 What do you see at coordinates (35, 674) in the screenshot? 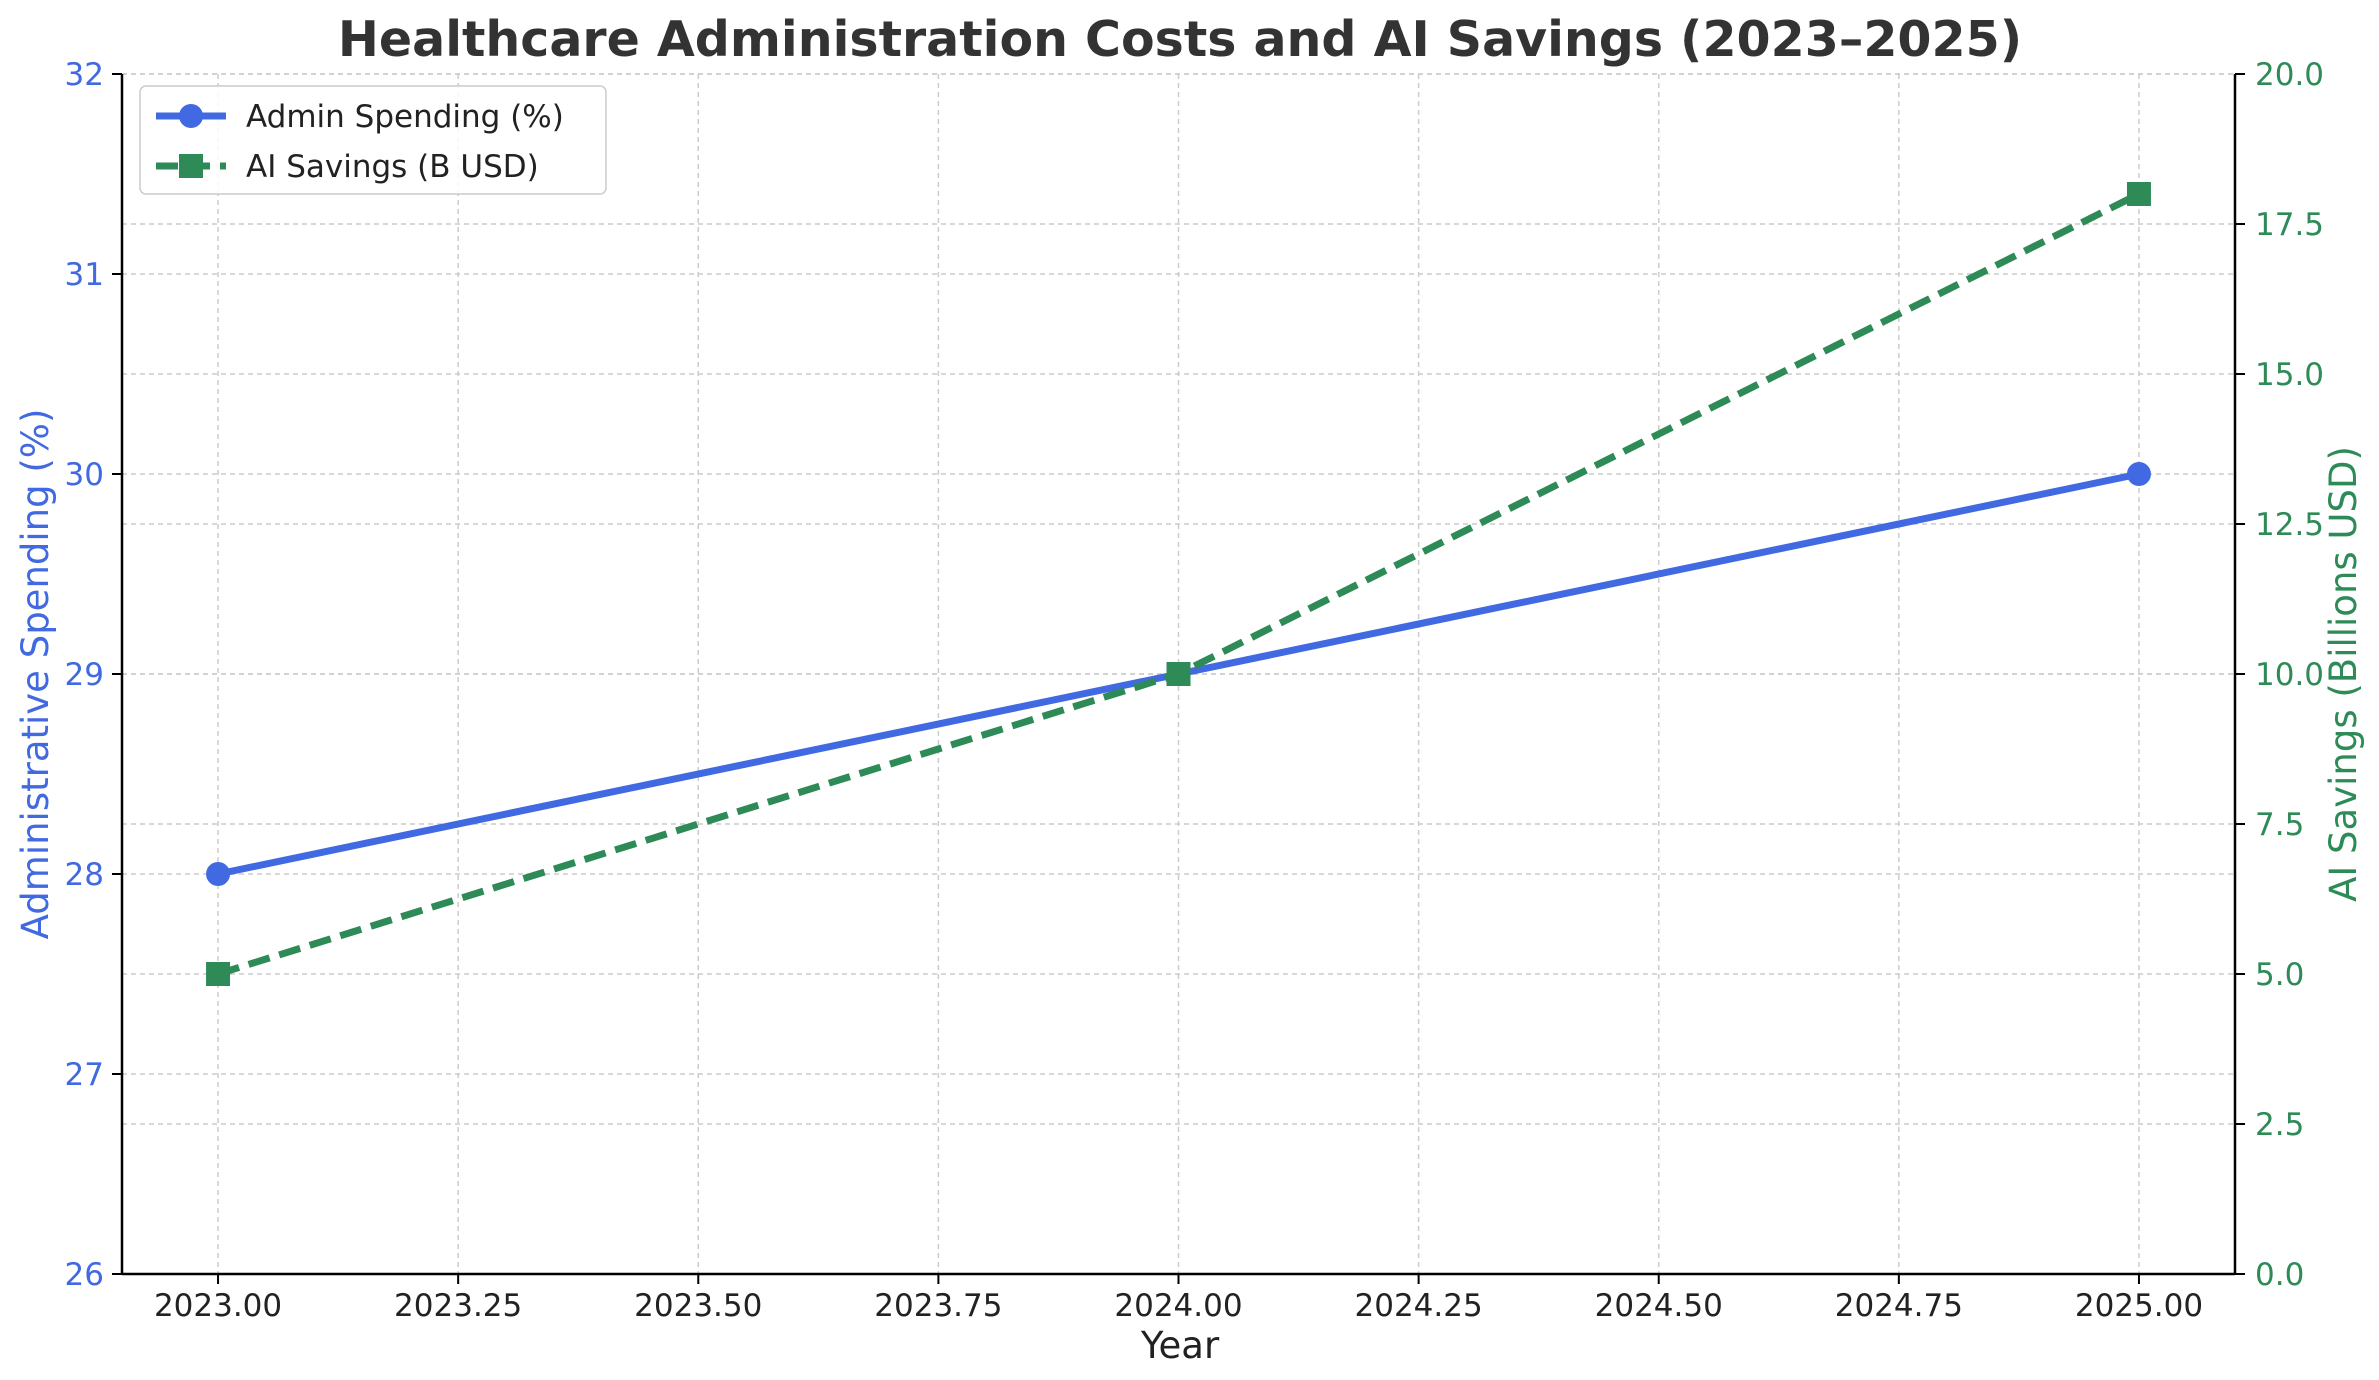
I see `y-axis-label-left: Administrative Spending (%)` at bounding box center [35, 674].